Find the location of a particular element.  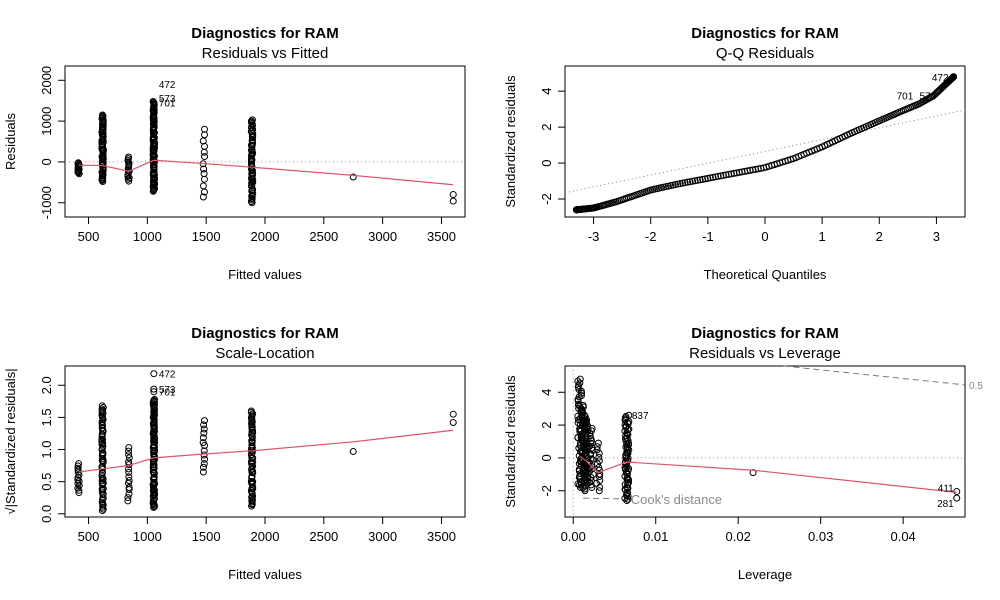

y-tick-label: -2 is located at coordinates (546, 491).